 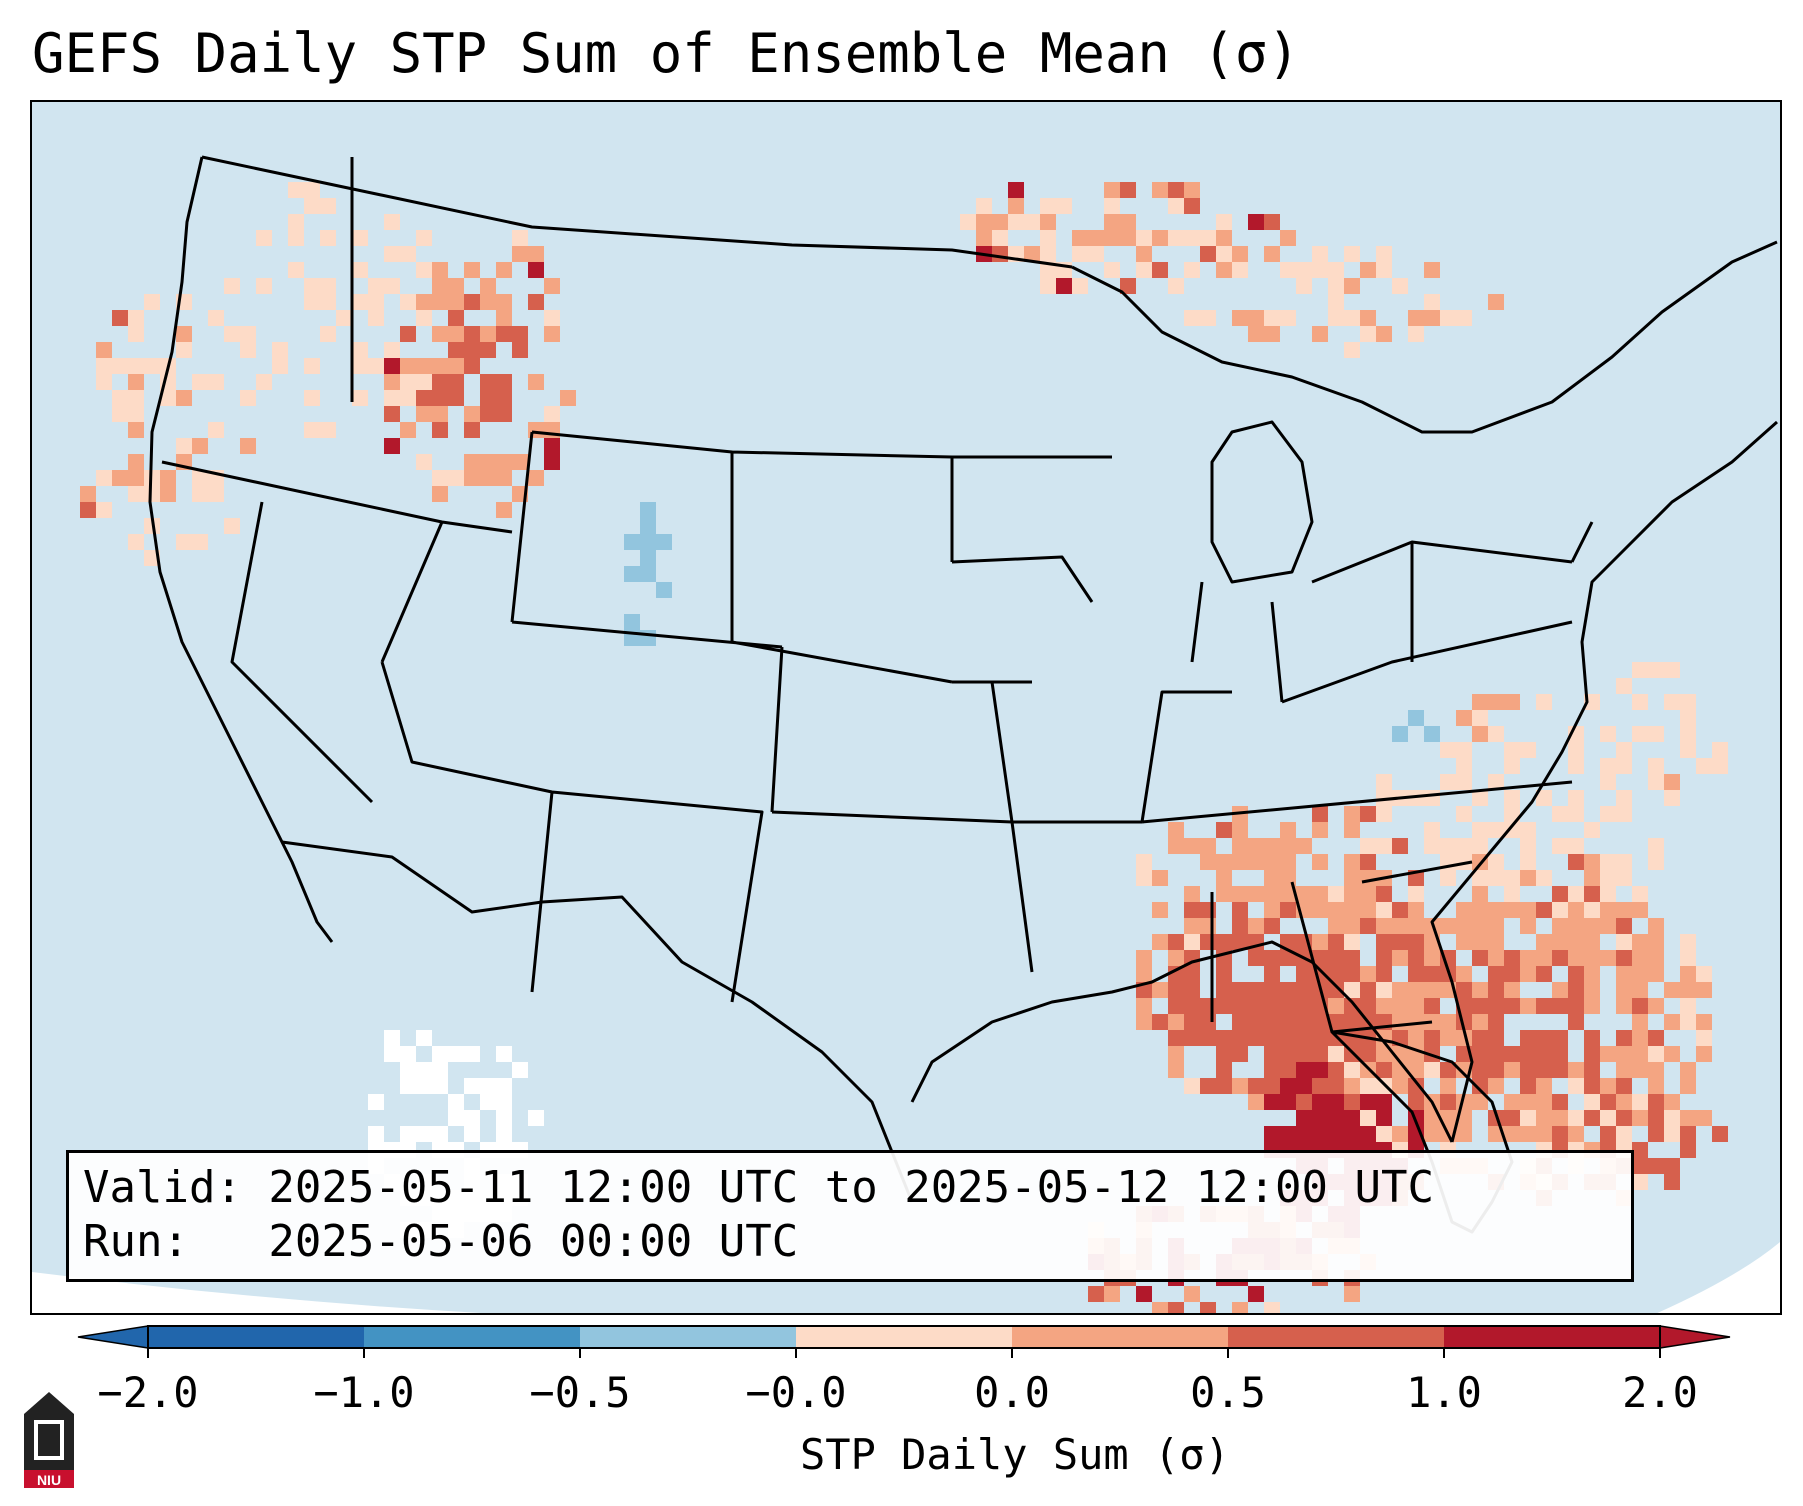 What do you see at coordinates (1444, 1392) in the screenshot?
I see `colorbar-tick-label: 1.0` at bounding box center [1444, 1392].